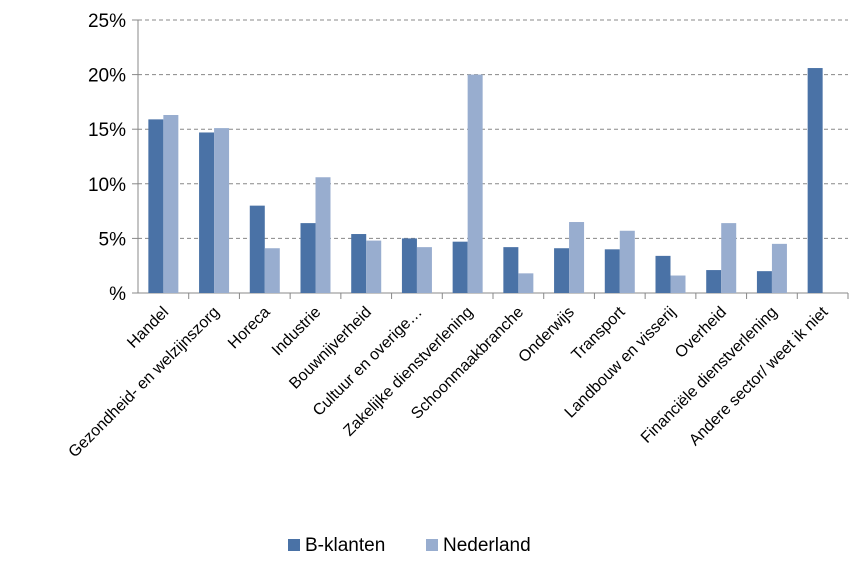 This screenshot has height=567, width=854. Describe the element at coordinates (547, 335) in the screenshot. I see `category-label: Onderwijs` at that location.